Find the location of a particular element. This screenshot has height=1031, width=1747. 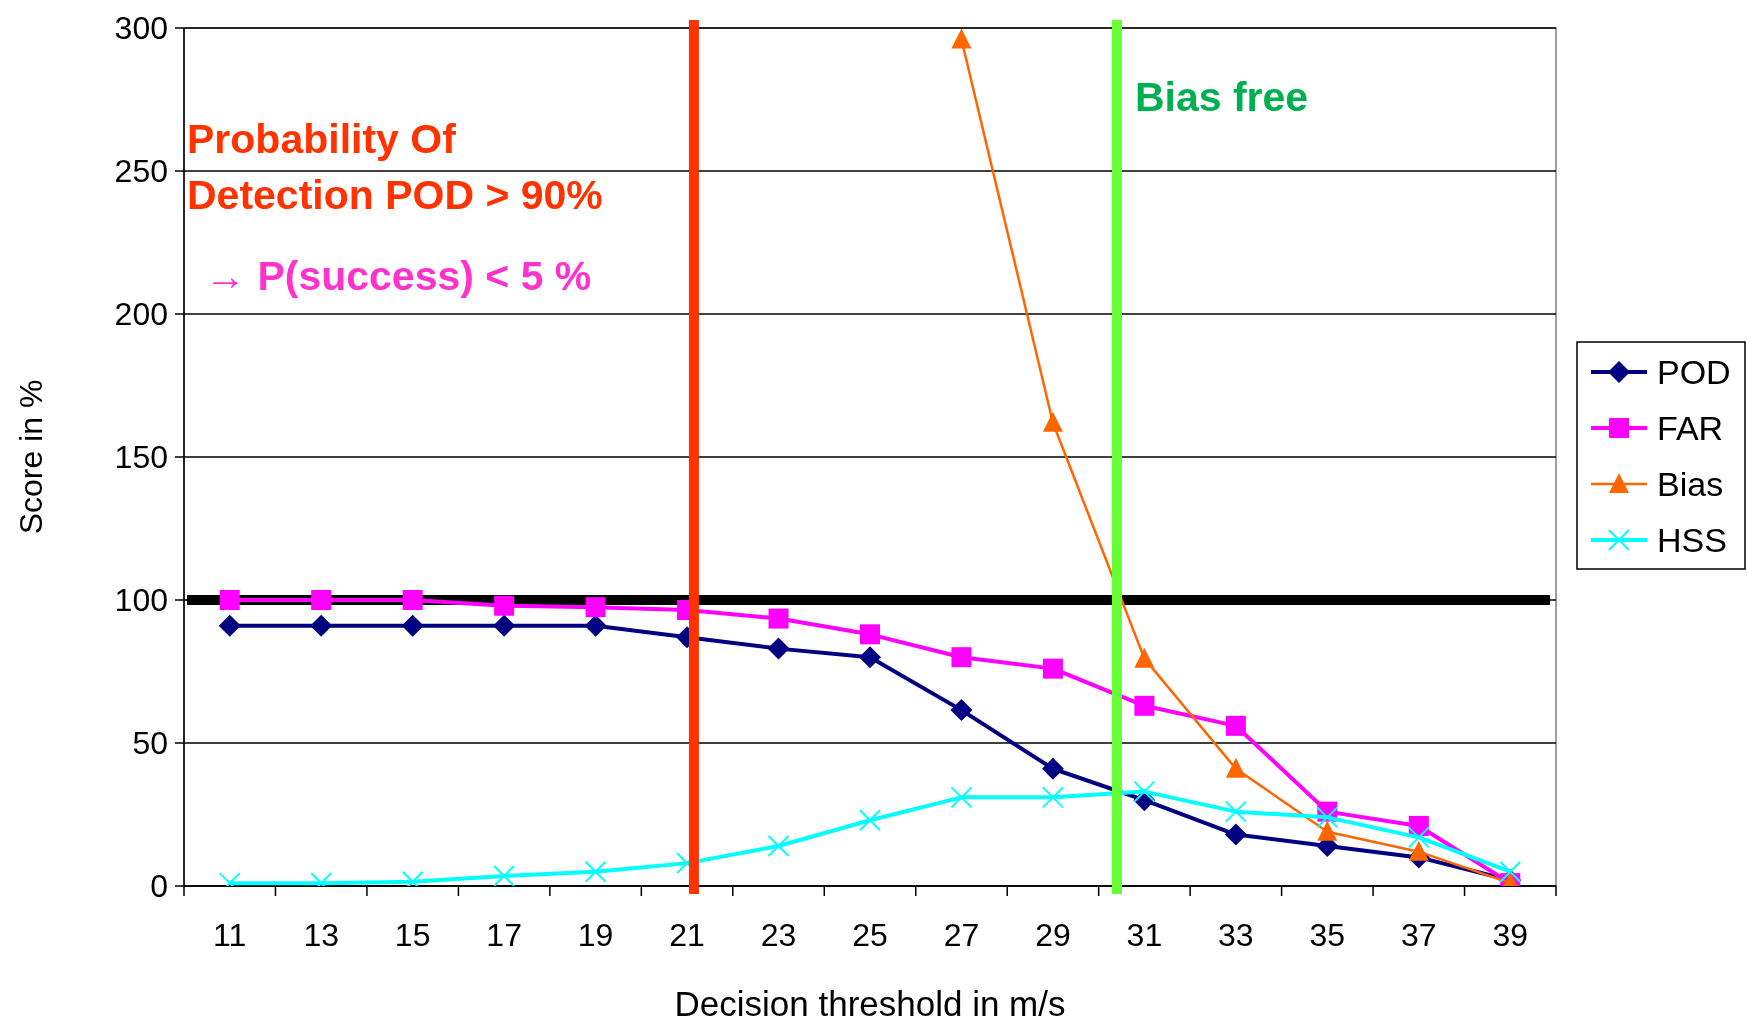

y-tick-label: 100 is located at coordinates (141, 600).